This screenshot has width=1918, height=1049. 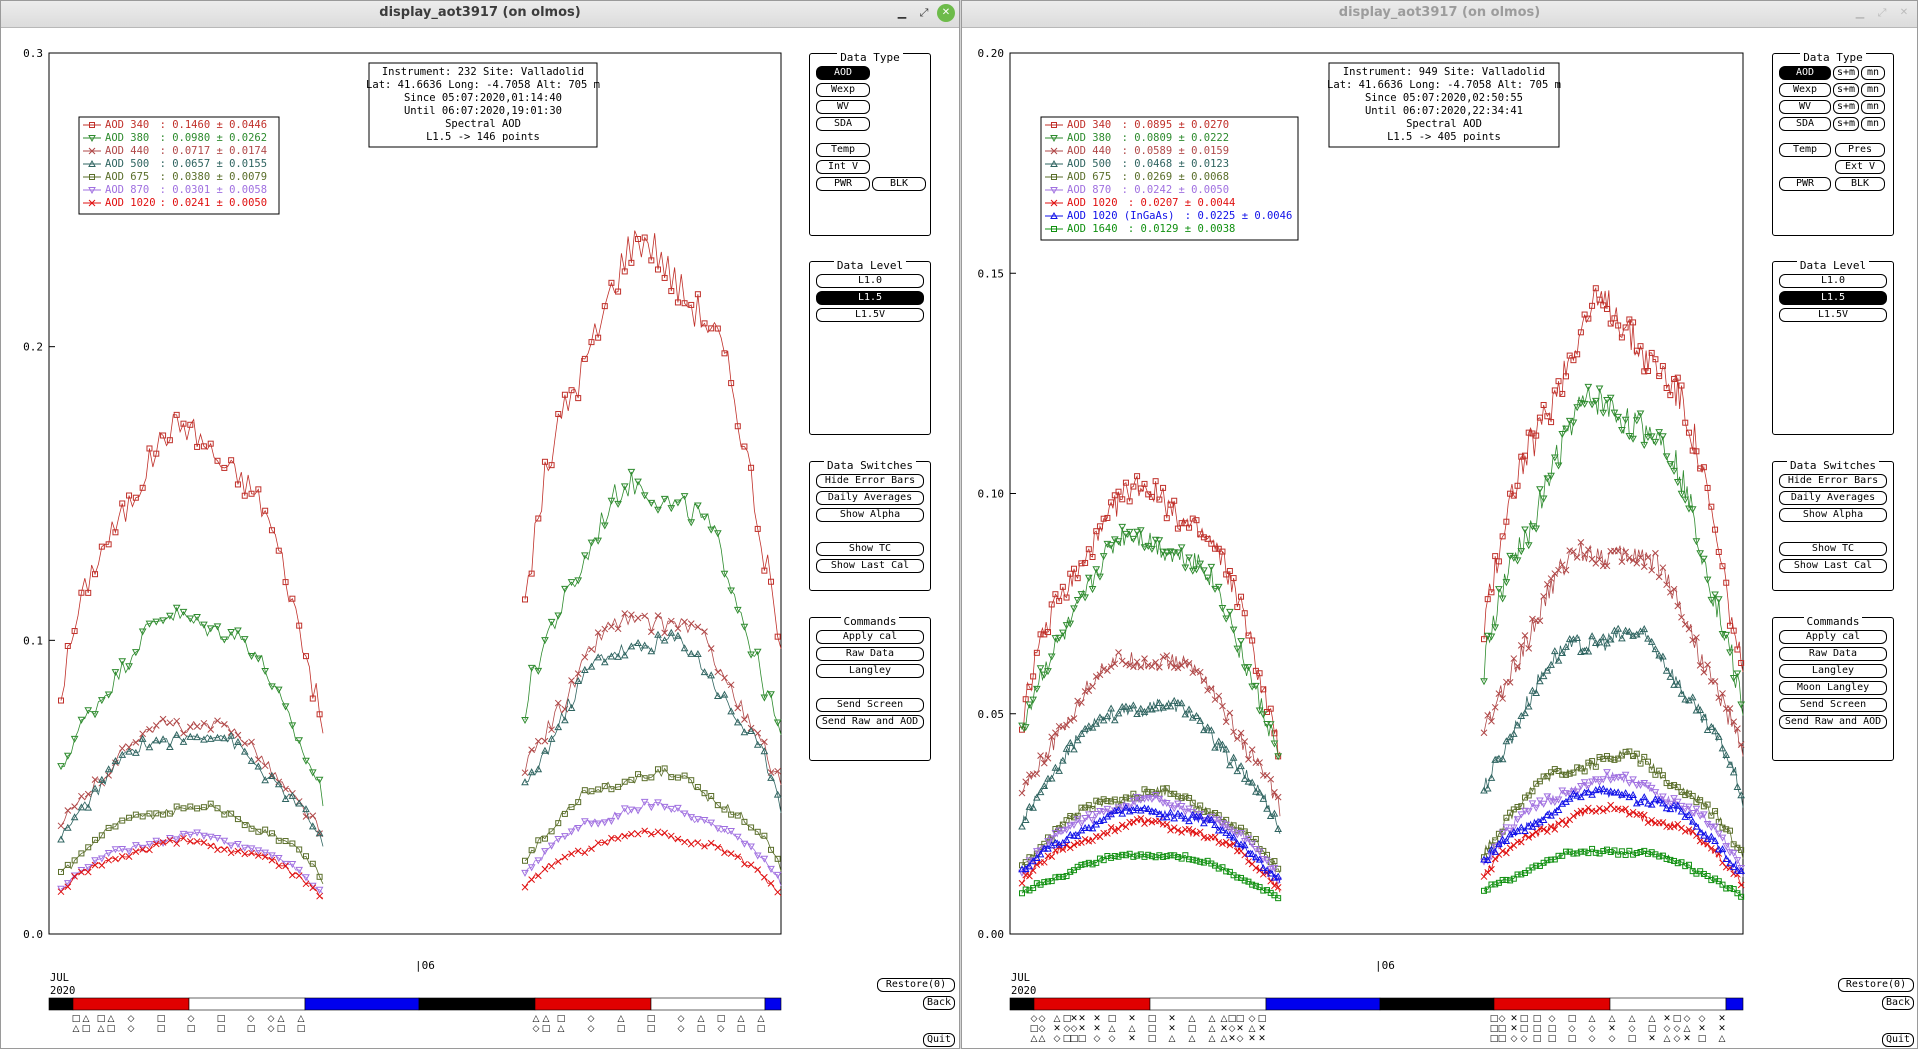 I want to click on right-titlebar: display_aot3917 (on olmos) ▁ ⤢ ✕, so click(x=1439, y=14).